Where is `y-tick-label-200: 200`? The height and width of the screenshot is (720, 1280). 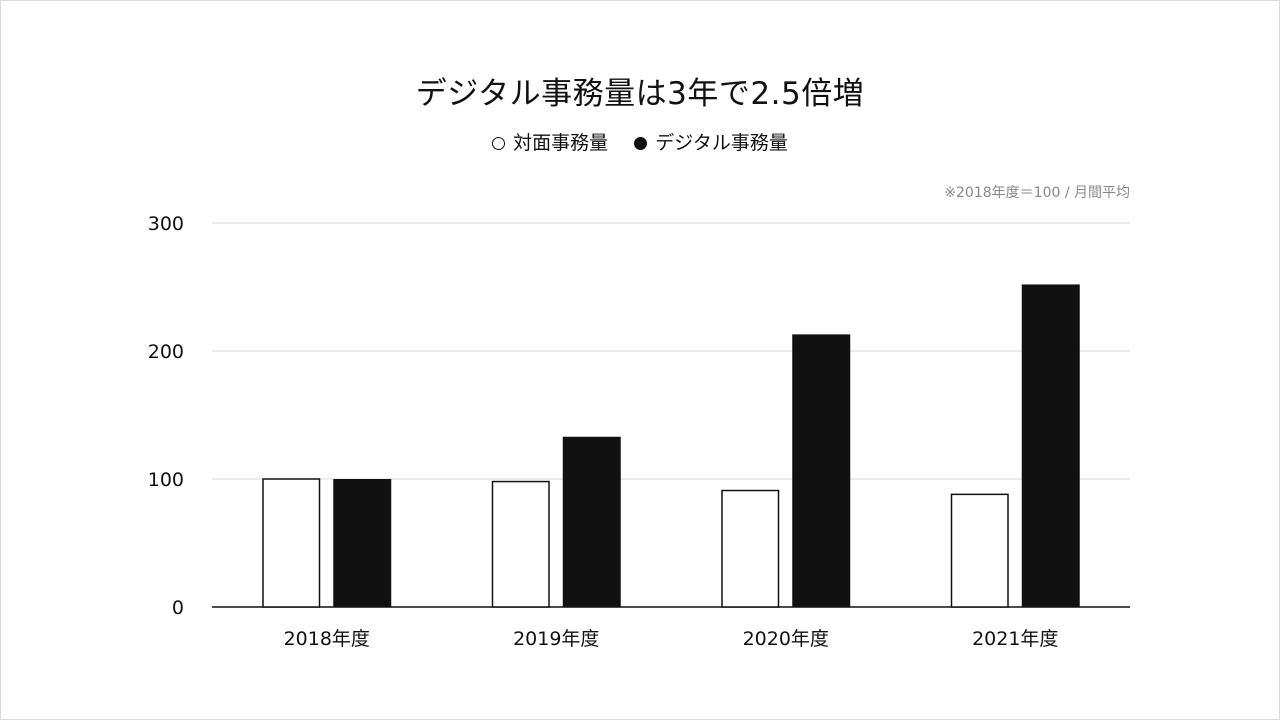
y-tick-label-200: 200 is located at coordinates (166, 352).